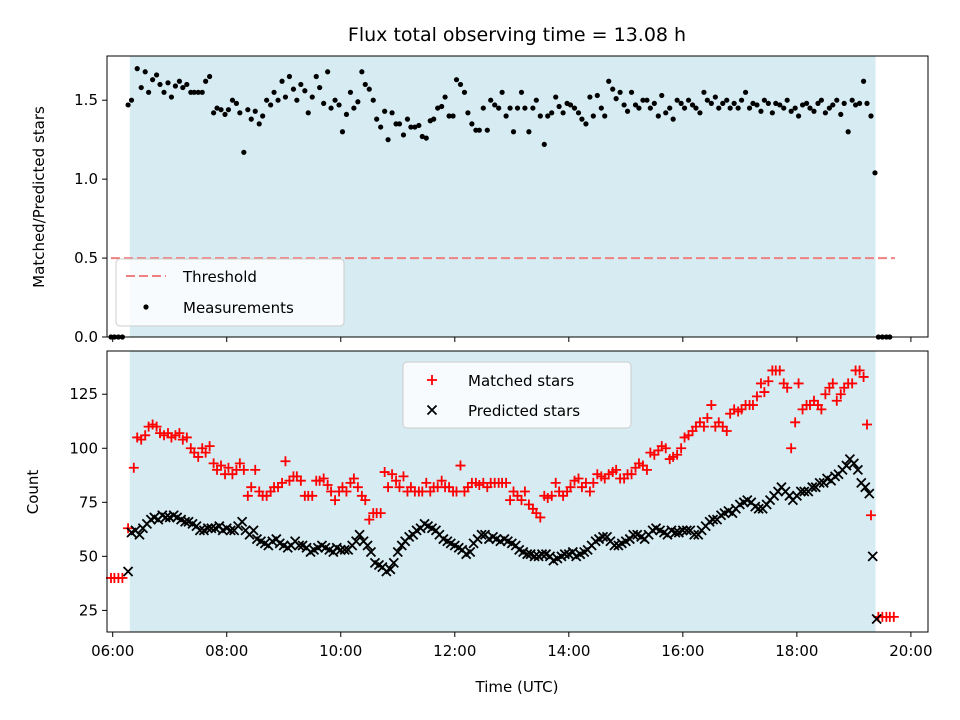  I want to click on y-tick-label: 0.0, so click(86, 337).